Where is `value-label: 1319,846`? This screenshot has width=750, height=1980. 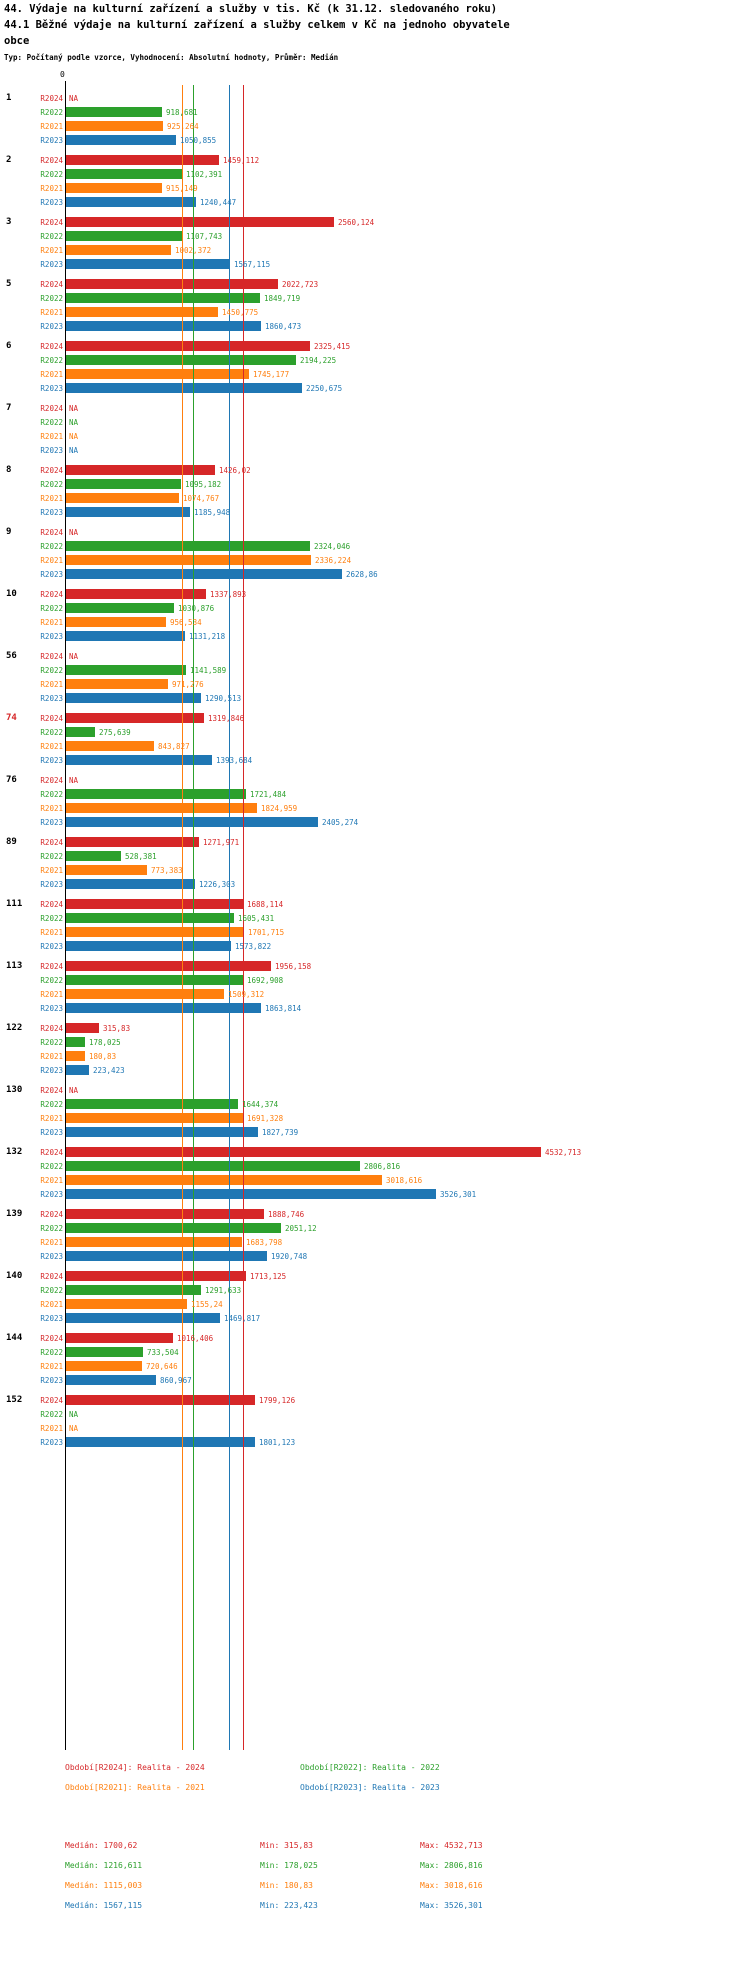
value-label: 1319,846 is located at coordinates (226, 718).